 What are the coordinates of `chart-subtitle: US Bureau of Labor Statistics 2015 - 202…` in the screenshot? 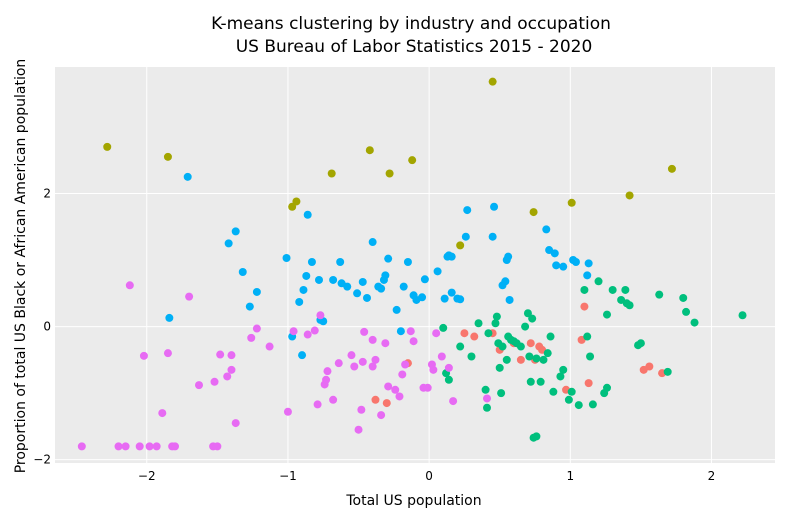 It's located at (414, 47).